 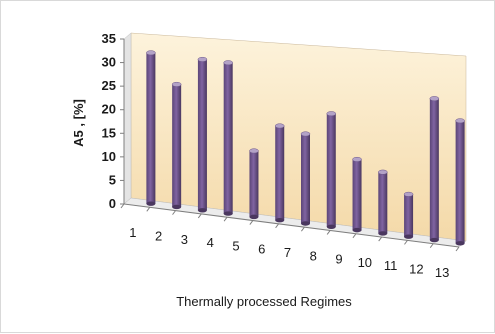 I want to click on x-tick-label: 3, so click(x=184, y=239).